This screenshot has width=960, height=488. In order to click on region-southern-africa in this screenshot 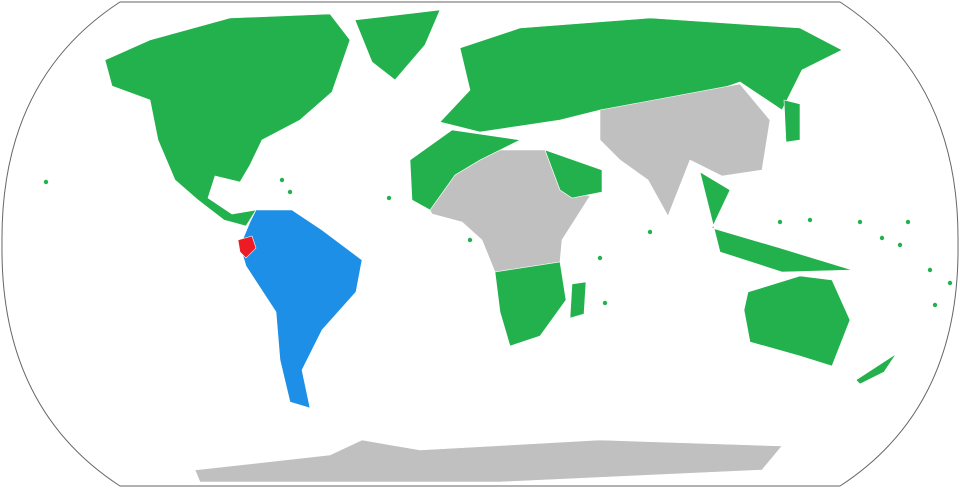, I will do `click(530, 304)`.